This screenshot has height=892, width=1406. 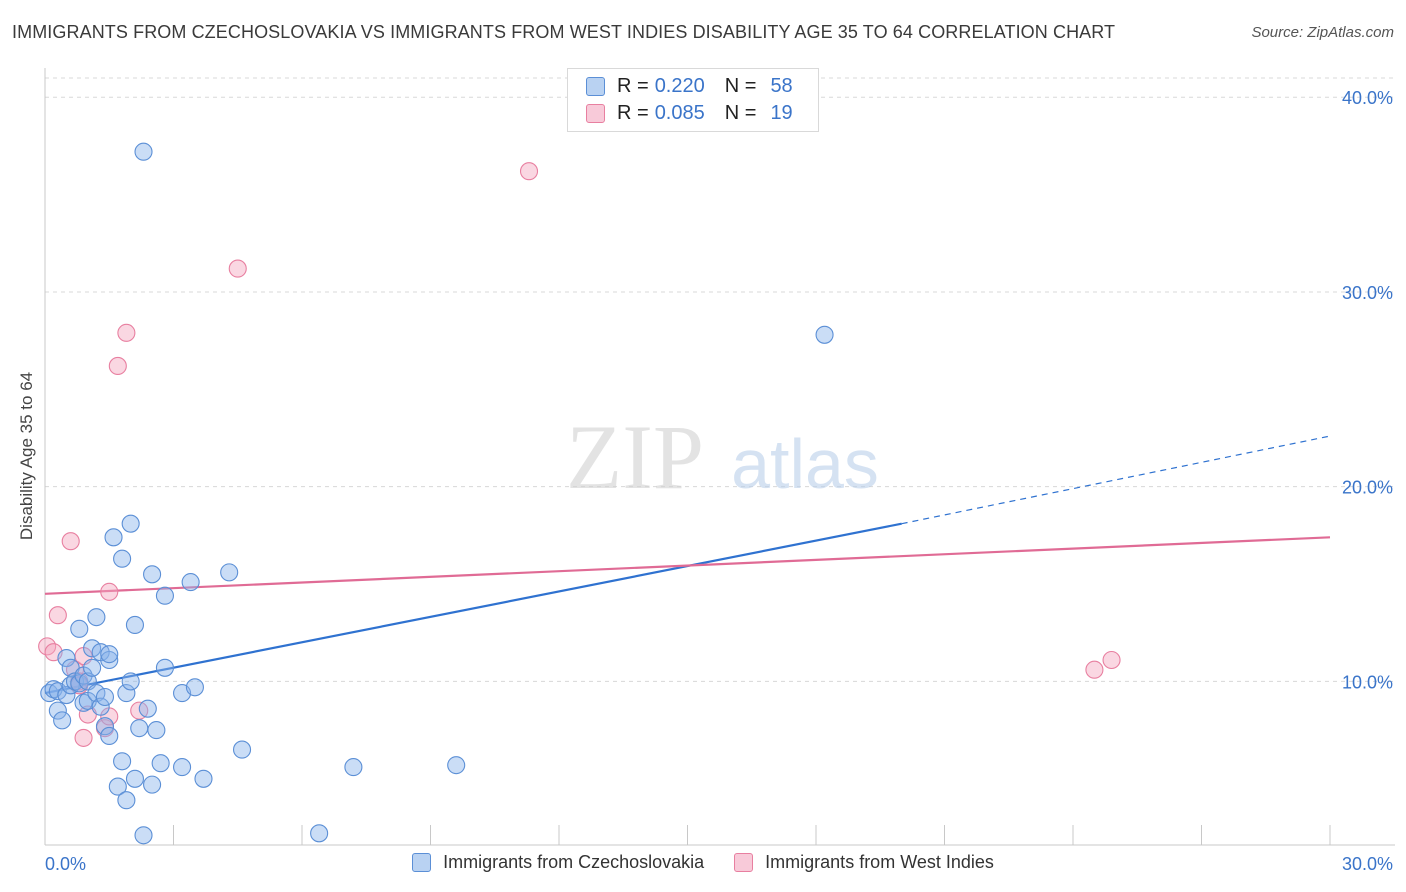 I want to click on series-swatch-czechoslovakia, so click(x=422, y=862).